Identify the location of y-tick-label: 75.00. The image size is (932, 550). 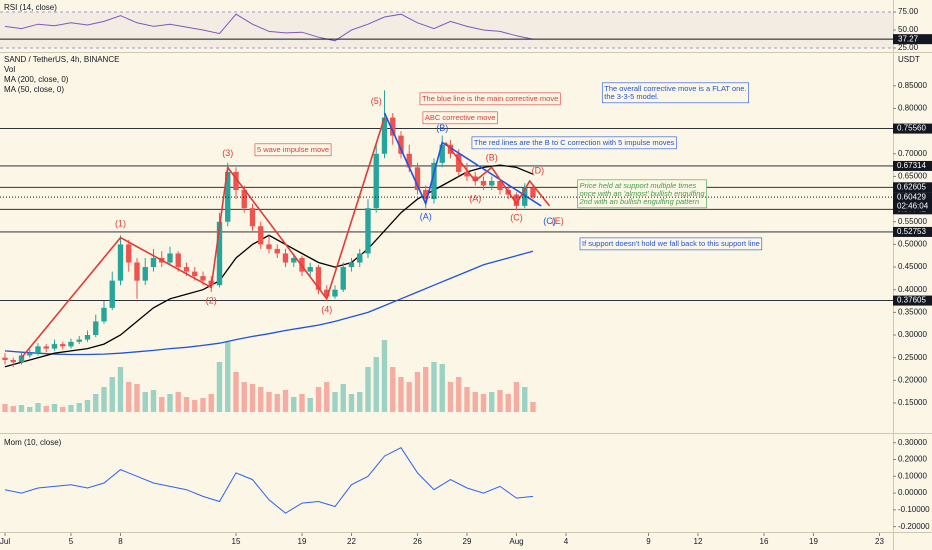
(908, 11).